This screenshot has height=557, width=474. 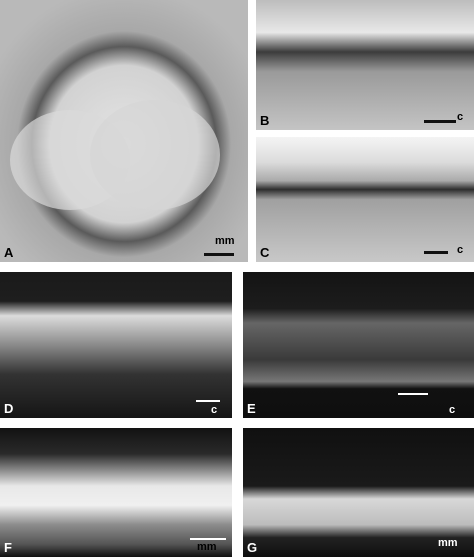 What do you see at coordinates (264, 120) in the screenshot?
I see `panel-letter: B` at bounding box center [264, 120].